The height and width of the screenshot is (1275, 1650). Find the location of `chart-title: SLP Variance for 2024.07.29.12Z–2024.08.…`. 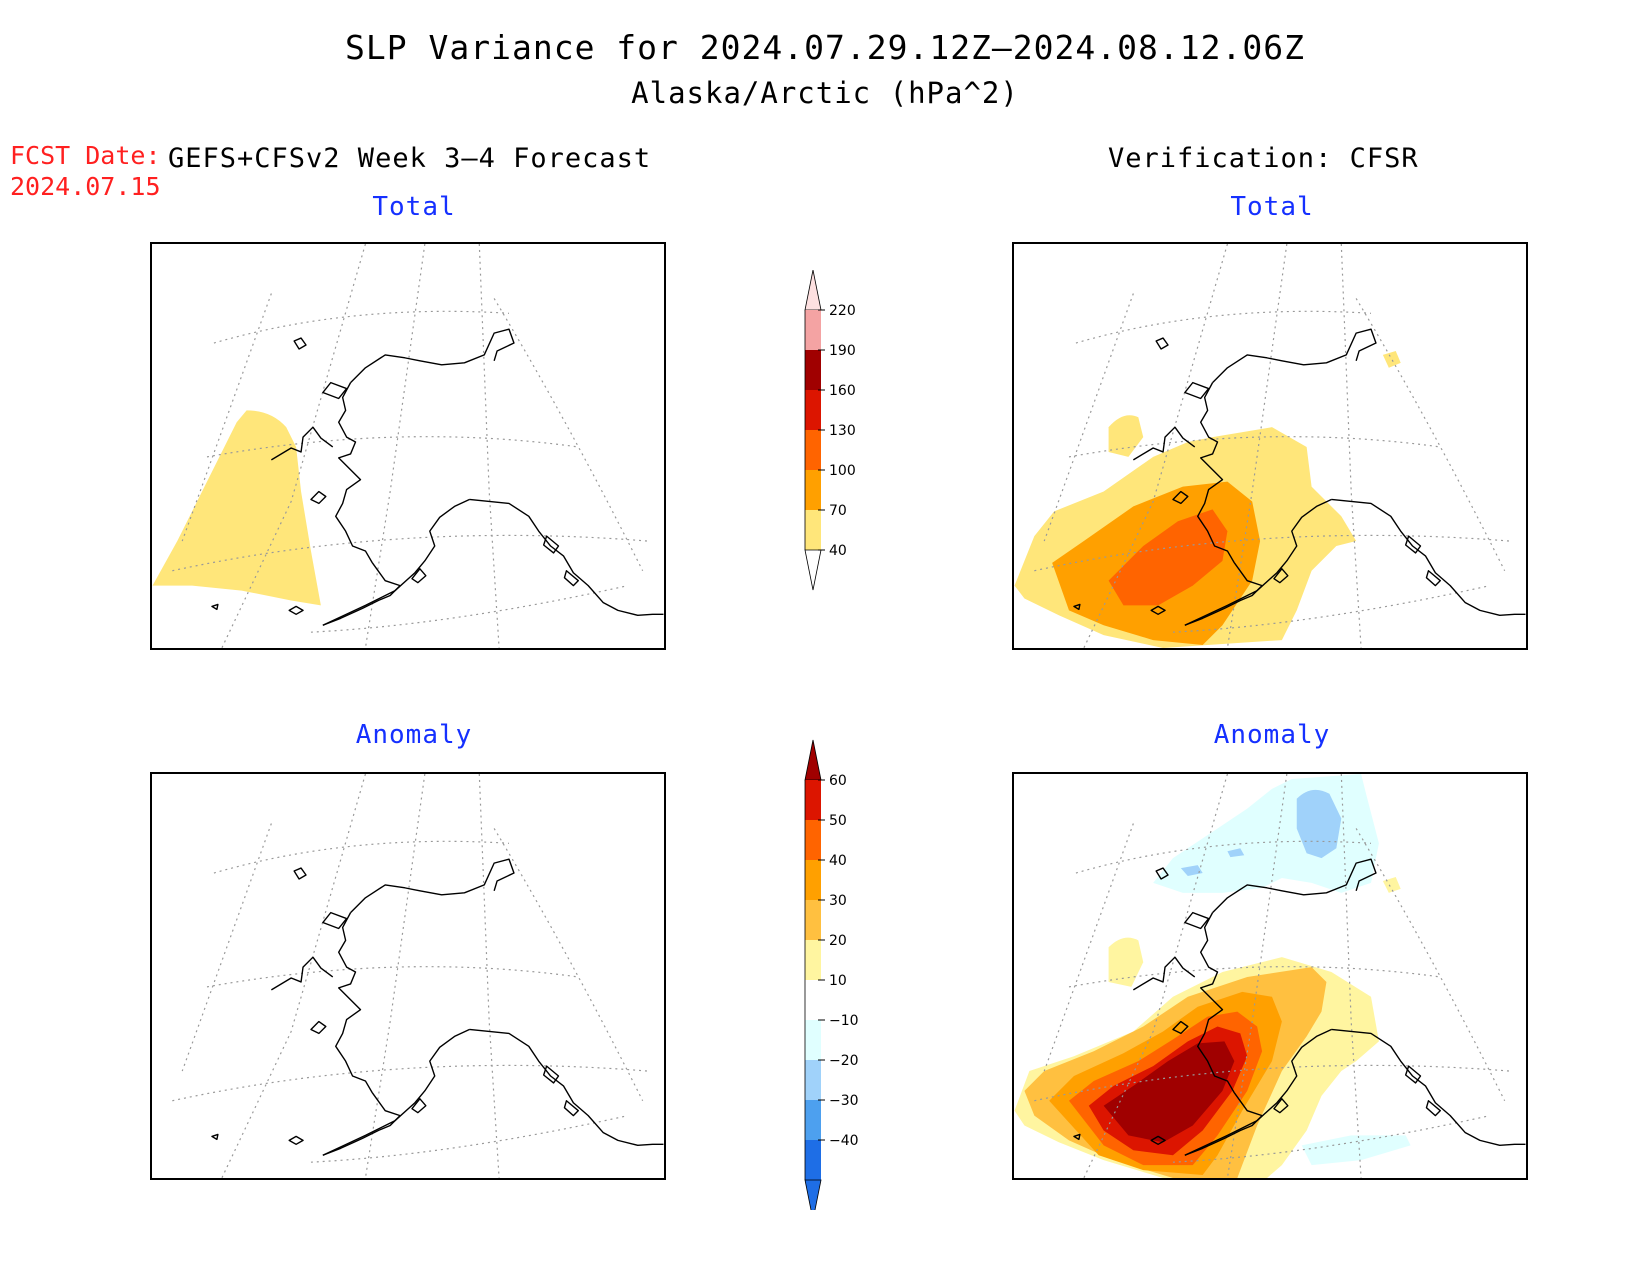

chart-title: SLP Variance for 2024.07.29.12Z–2024.08.… is located at coordinates (825, 47).